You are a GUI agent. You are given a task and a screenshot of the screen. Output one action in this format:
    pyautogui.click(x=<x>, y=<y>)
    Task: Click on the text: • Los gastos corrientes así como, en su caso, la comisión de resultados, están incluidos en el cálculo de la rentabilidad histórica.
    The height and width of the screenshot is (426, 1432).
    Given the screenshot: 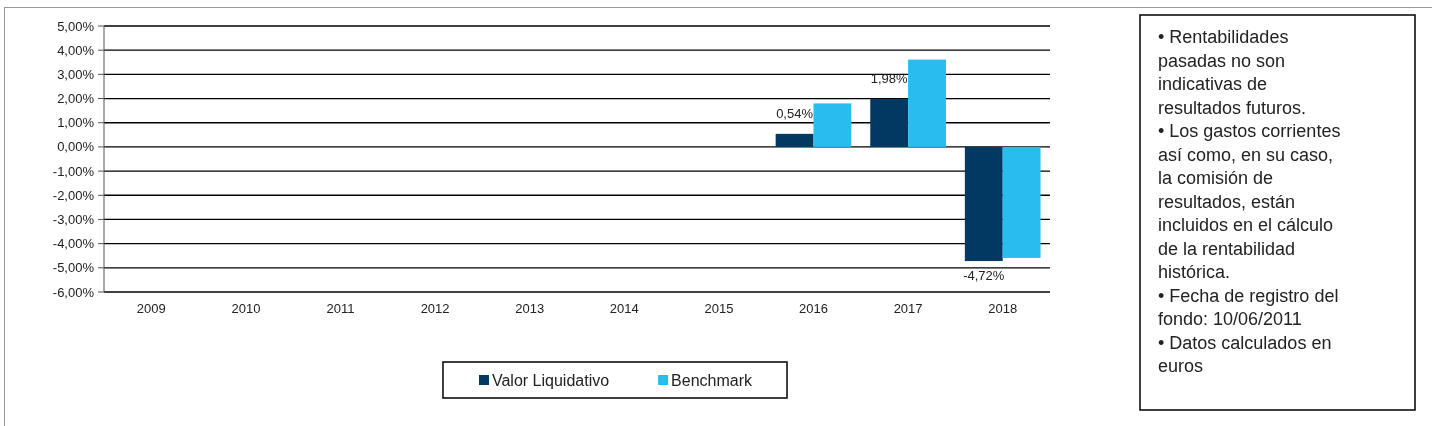 What is the action you would take?
    pyautogui.click(x=1249, y=201)
    